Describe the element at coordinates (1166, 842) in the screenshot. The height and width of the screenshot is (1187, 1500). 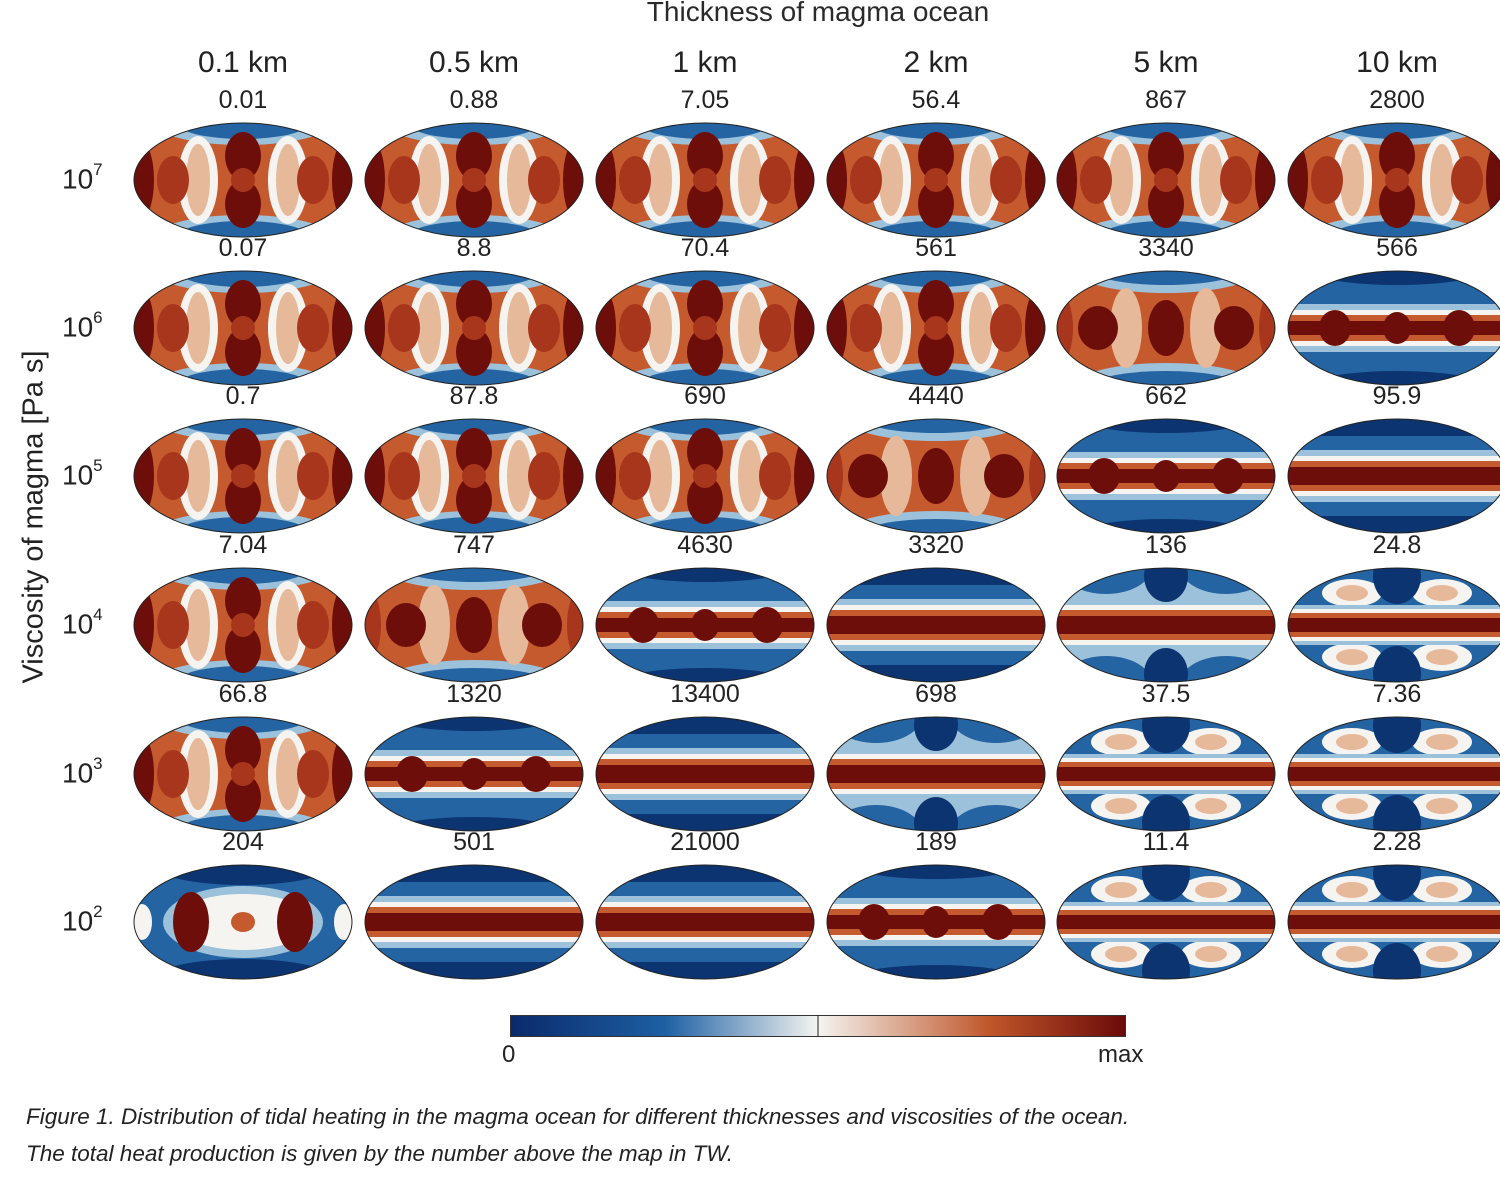
I see `heat-value-label: 11.4` at that location.